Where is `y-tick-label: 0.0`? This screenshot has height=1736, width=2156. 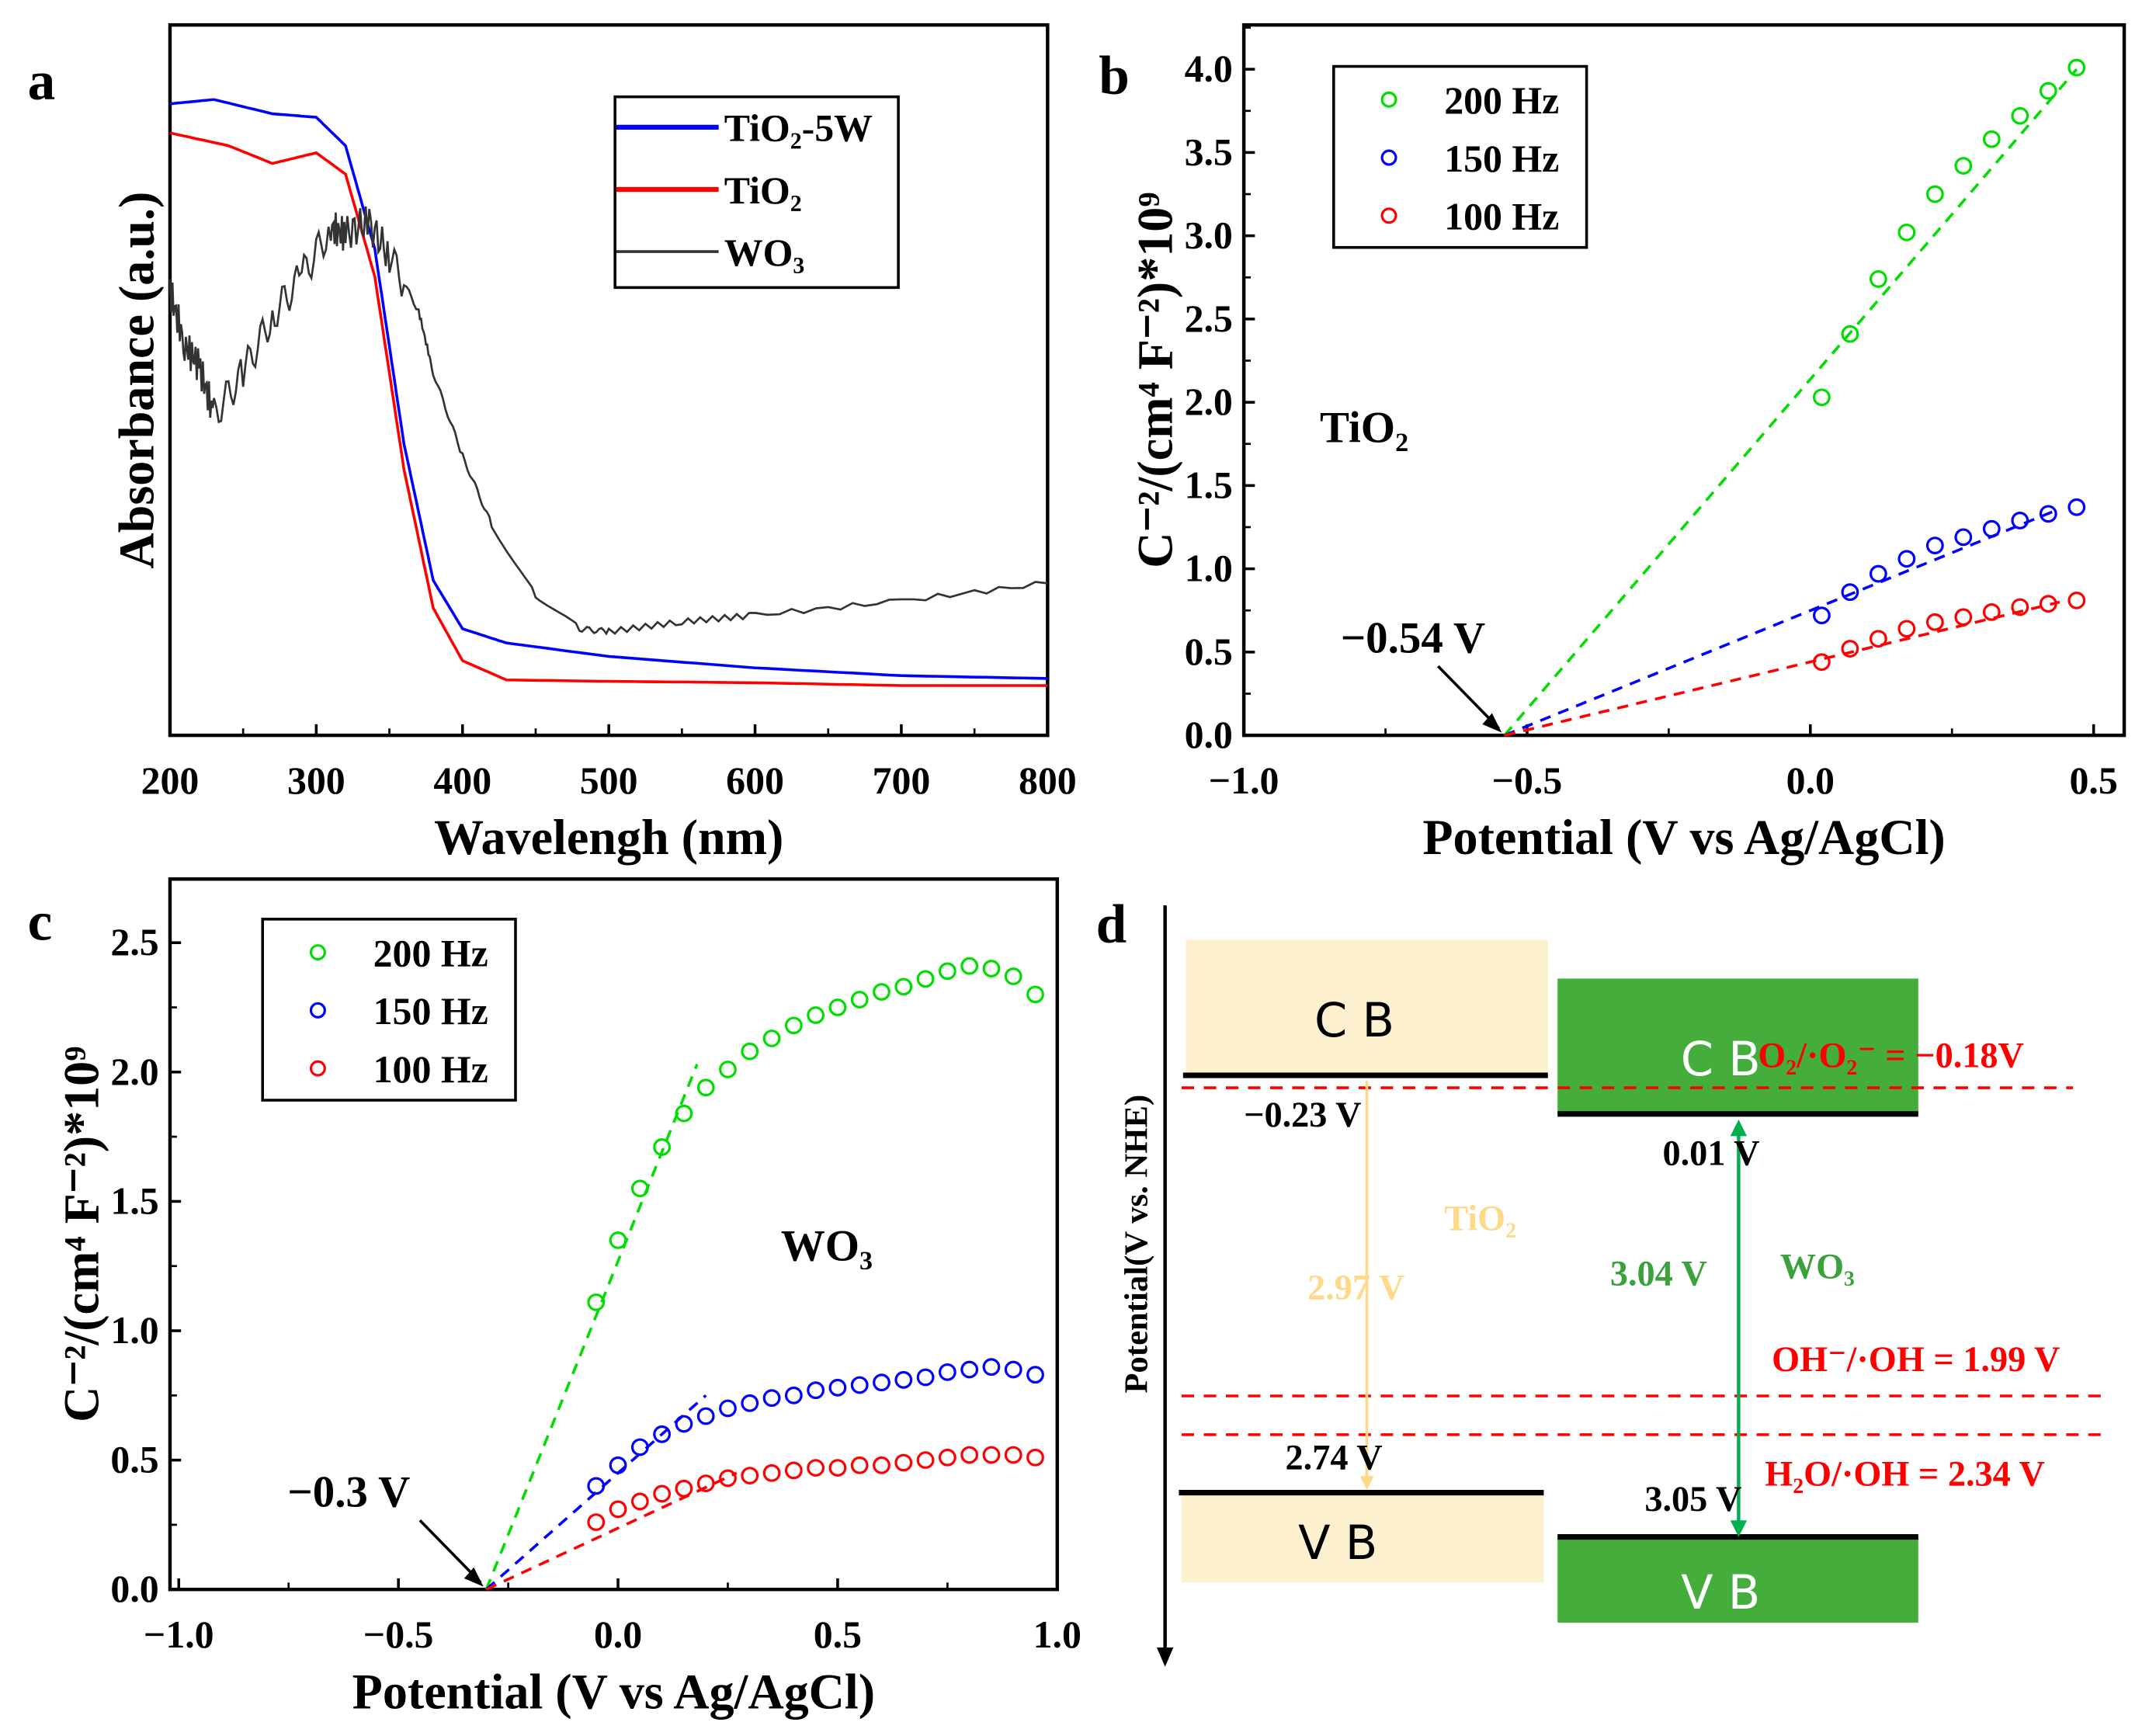
y-tick-label: 0.0 is located at coordinates (134, 1589).